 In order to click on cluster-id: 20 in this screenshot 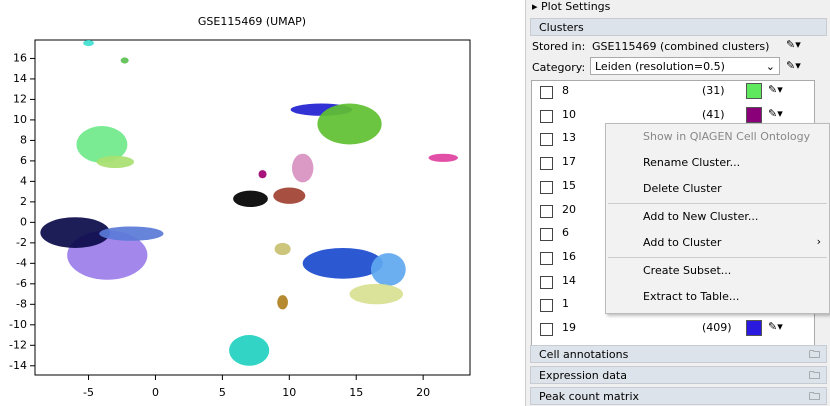, I will do `click(569, 209)`.